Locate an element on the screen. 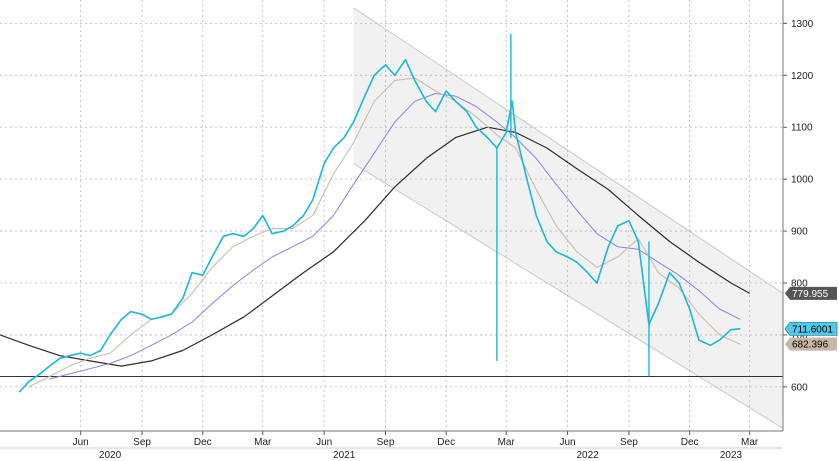  year-label: 2022 is located at coordinates (587, 455).